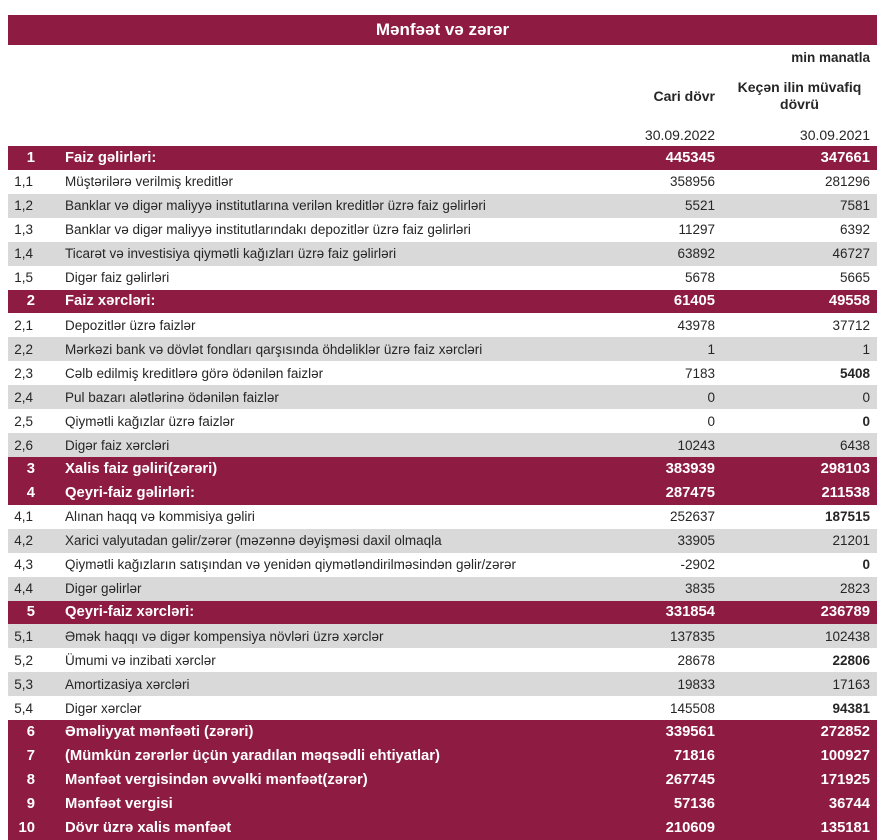 The image size is (885, 840). Describe the element at coordinates (103, 708) in the screenshot. I see `row-label: Digər xərclər` at that location.